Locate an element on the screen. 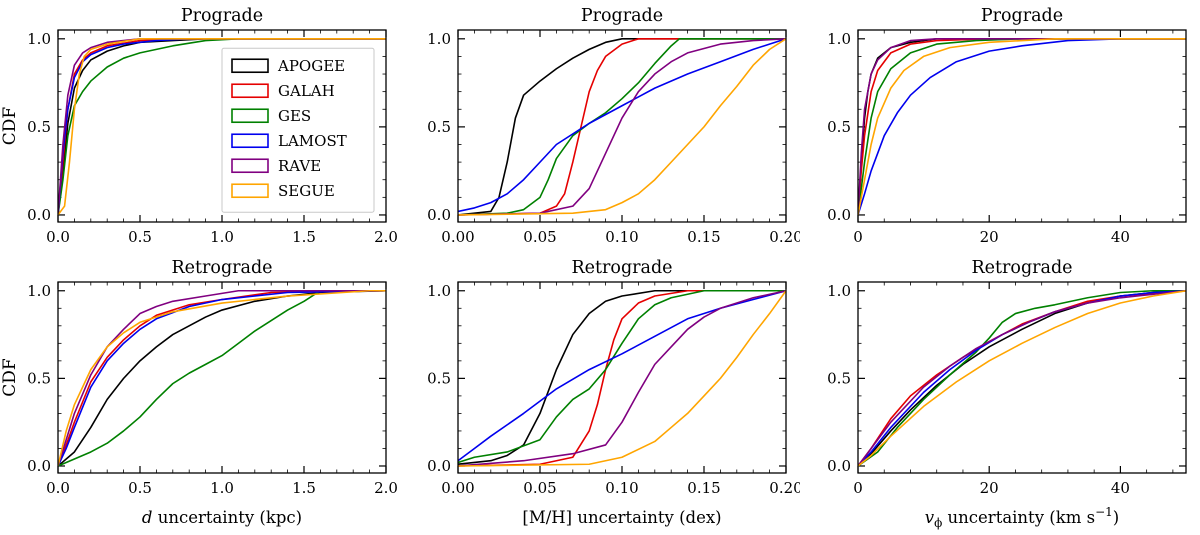 This screenshot has height=535, width=1200. svg-text: LAMOST is located at coordinates (312, 141).